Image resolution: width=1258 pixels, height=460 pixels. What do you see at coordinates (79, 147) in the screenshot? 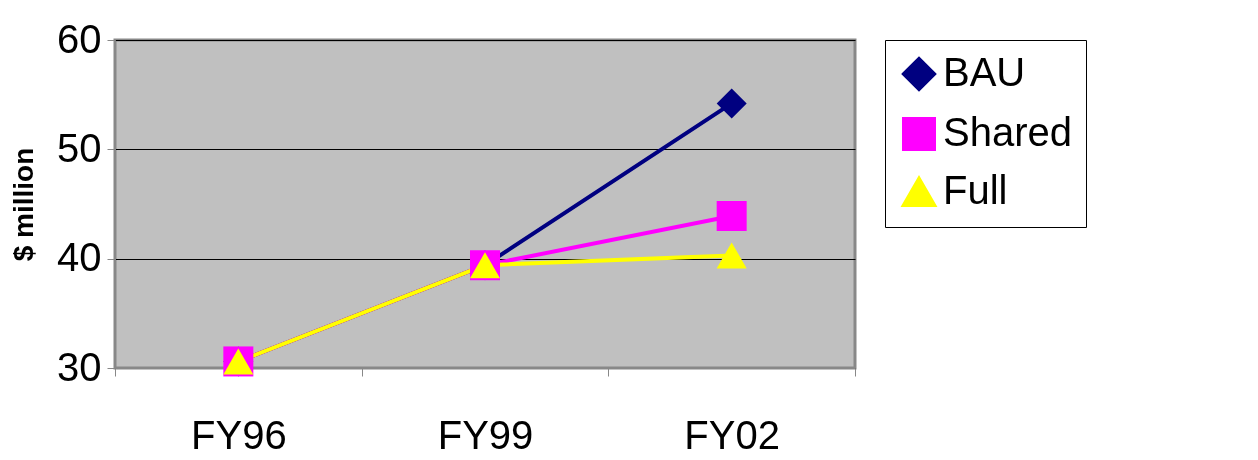
I see `y-tick-label: 50` at bounding box center [79, 147].